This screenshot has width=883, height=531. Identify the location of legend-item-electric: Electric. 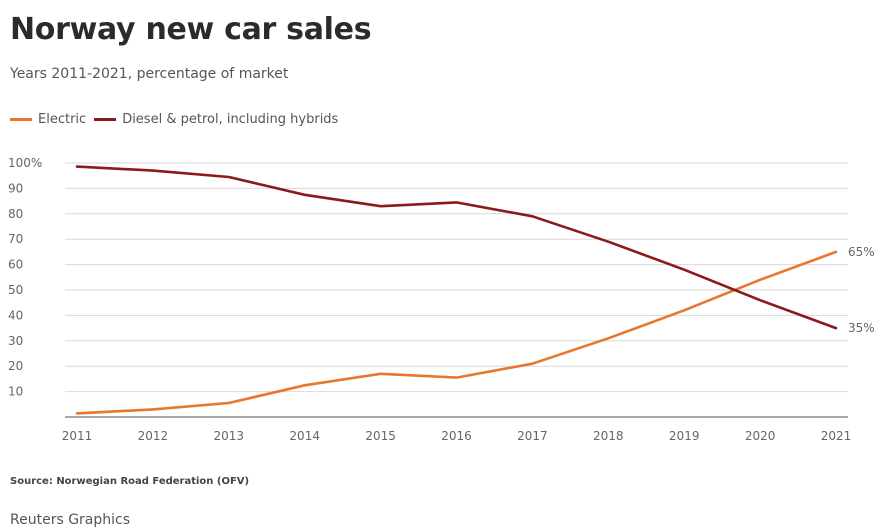
(48, 119).